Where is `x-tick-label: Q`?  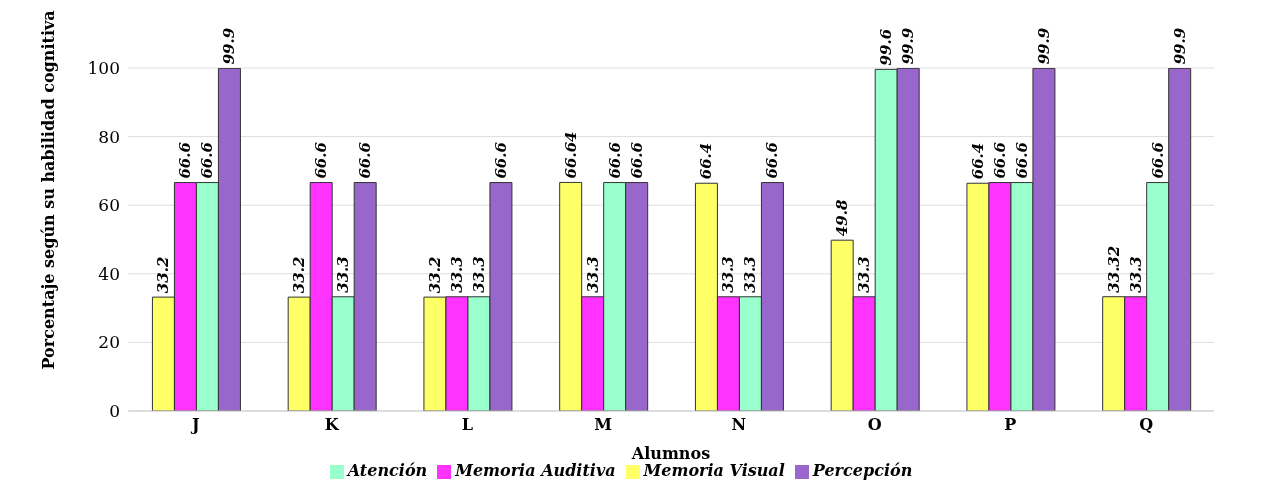 x-tick-label: Q is located at coordinates (1146, 425).